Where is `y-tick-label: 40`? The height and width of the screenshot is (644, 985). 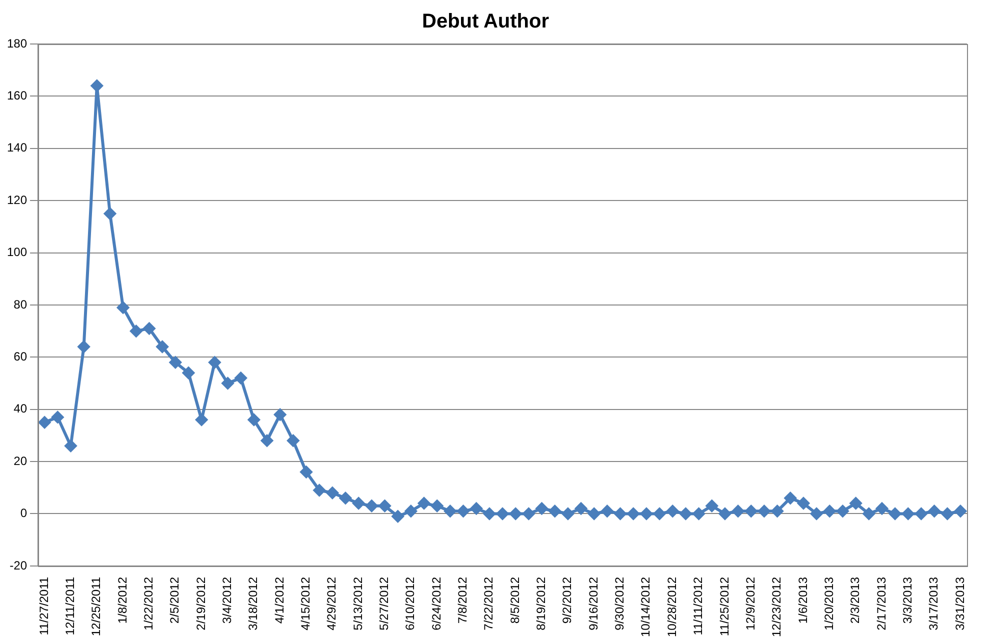
y-tick-label: 40 is located at coordinates (21, 409).